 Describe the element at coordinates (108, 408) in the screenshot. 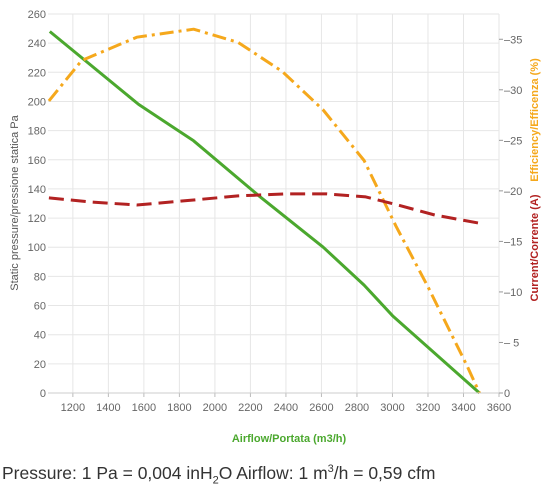

I see `x-tick-label: 1400` at that location.